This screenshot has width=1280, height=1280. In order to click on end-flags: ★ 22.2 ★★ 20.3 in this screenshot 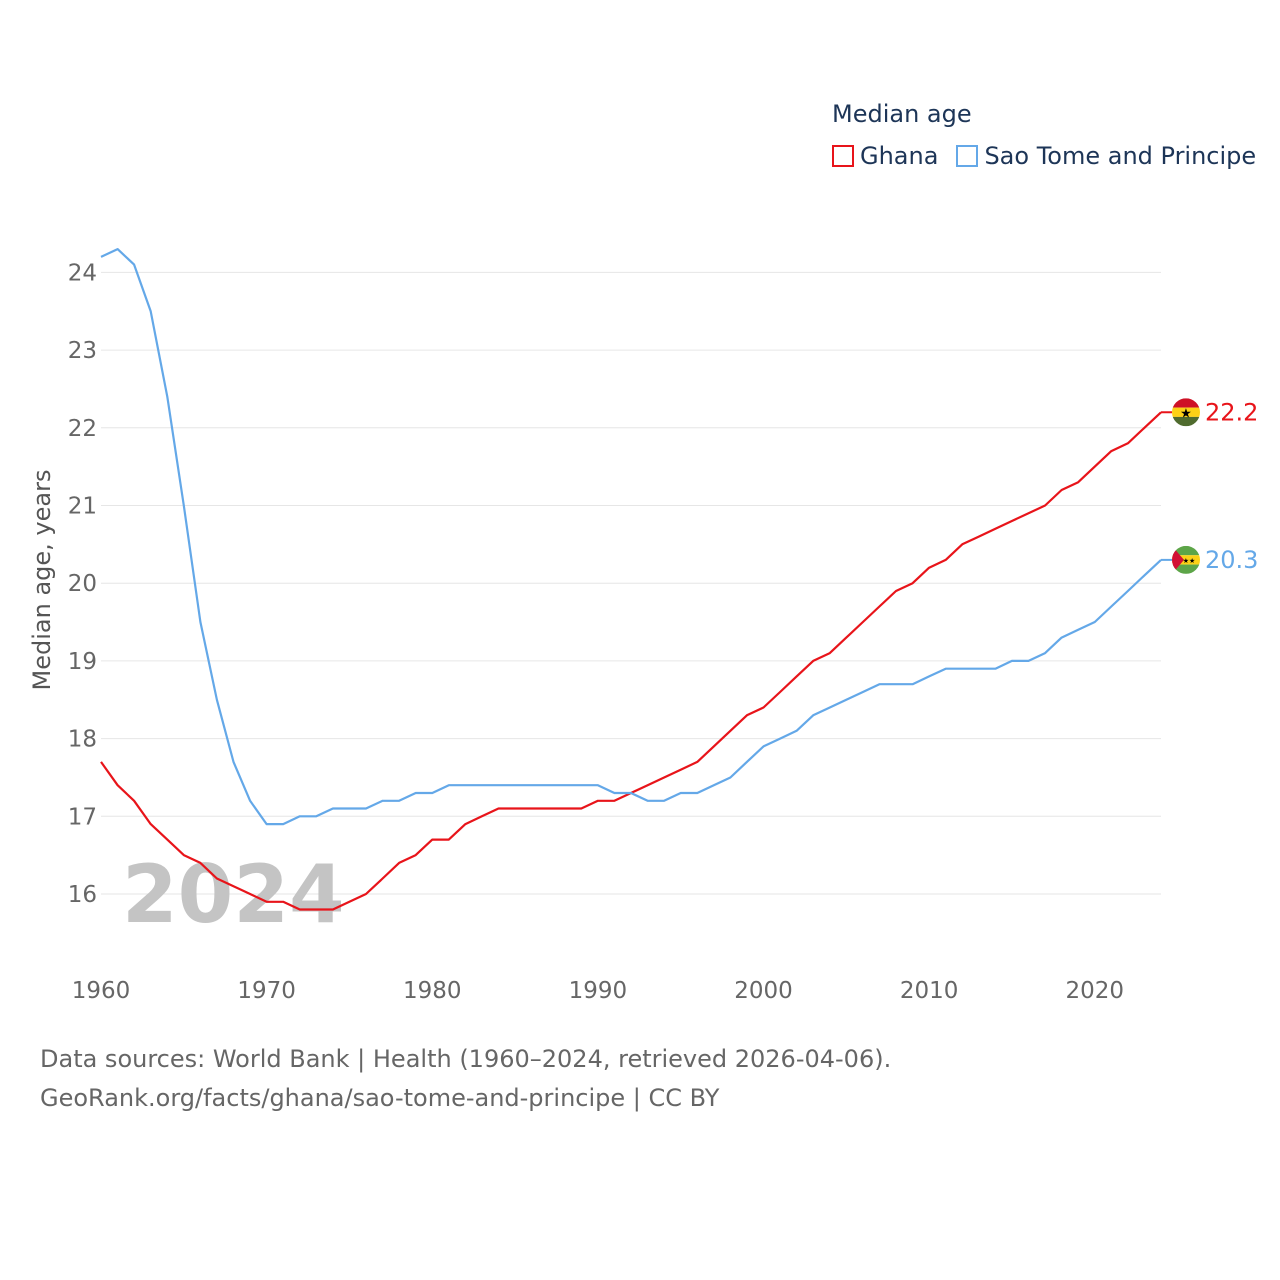, I will do `click(1209, 486)`.